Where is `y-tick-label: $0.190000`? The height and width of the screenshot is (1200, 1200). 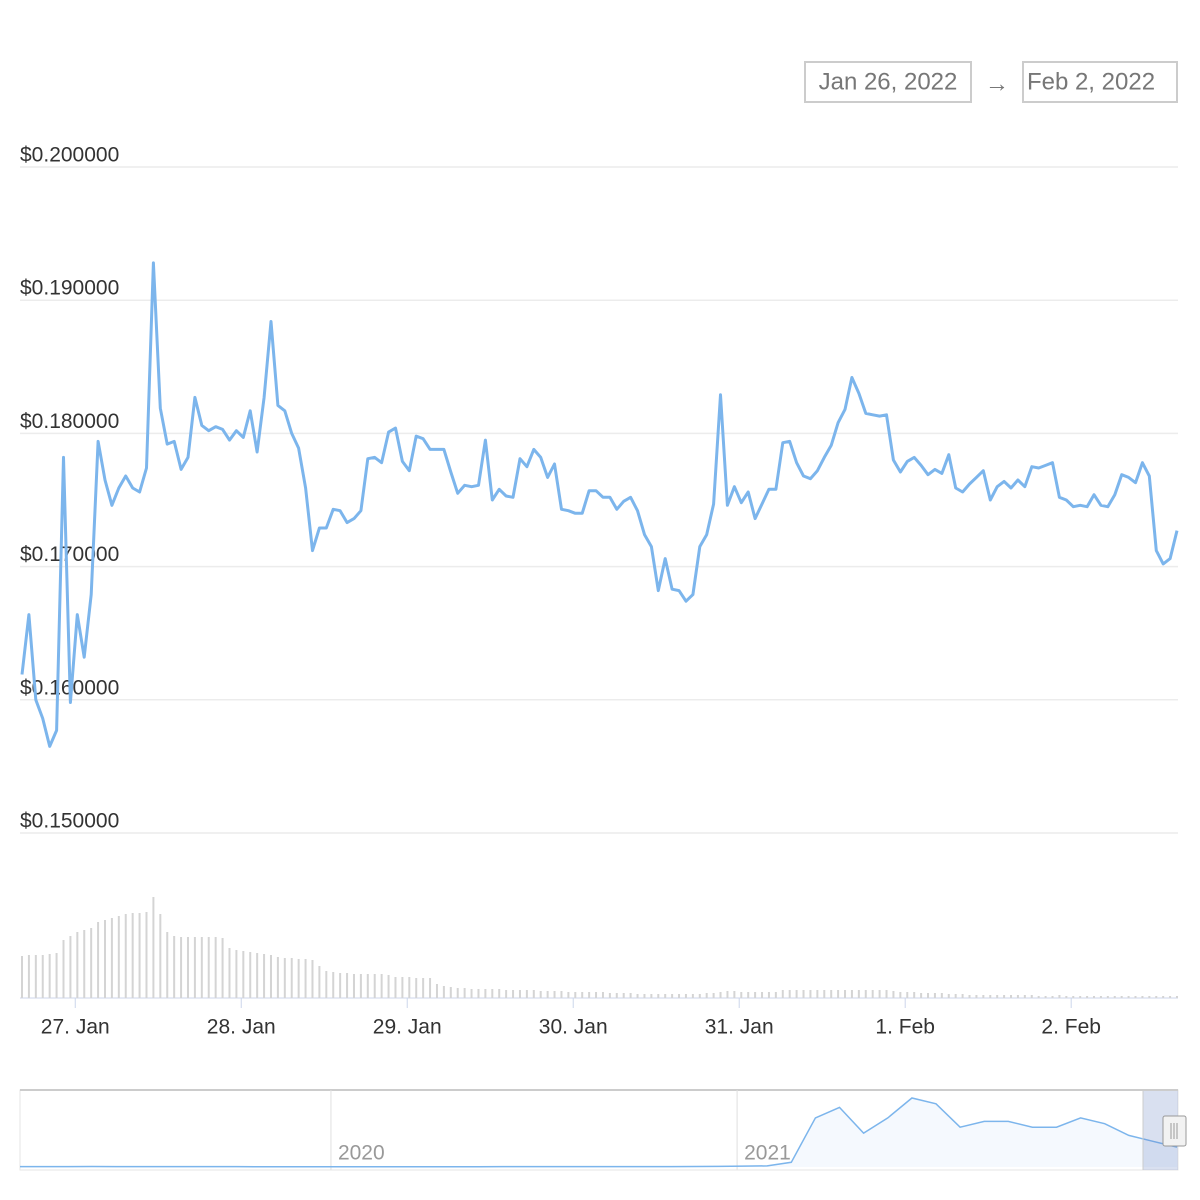
y-tick-label: $0.190000 is located at coordinates (69, 288).